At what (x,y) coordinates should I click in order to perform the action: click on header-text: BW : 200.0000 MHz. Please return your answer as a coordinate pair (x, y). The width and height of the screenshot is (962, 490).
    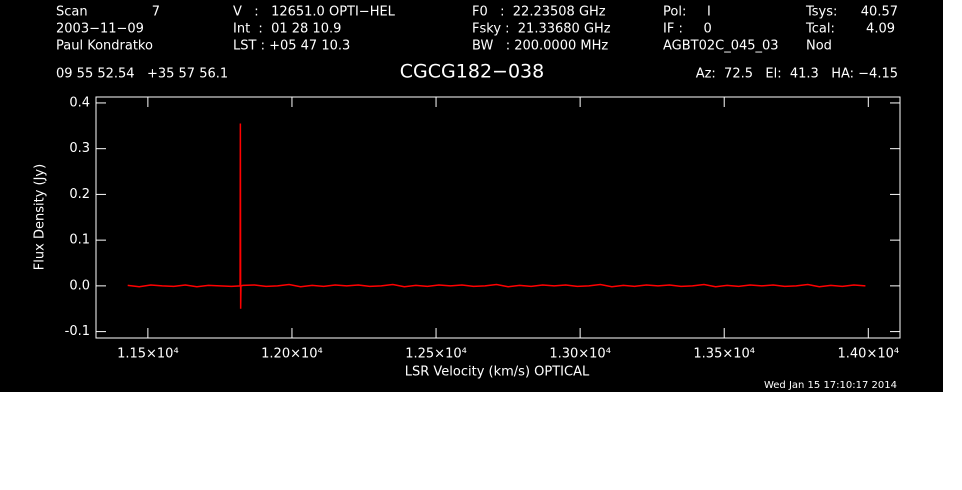
    Looking at the image, I should click on (540, 46).